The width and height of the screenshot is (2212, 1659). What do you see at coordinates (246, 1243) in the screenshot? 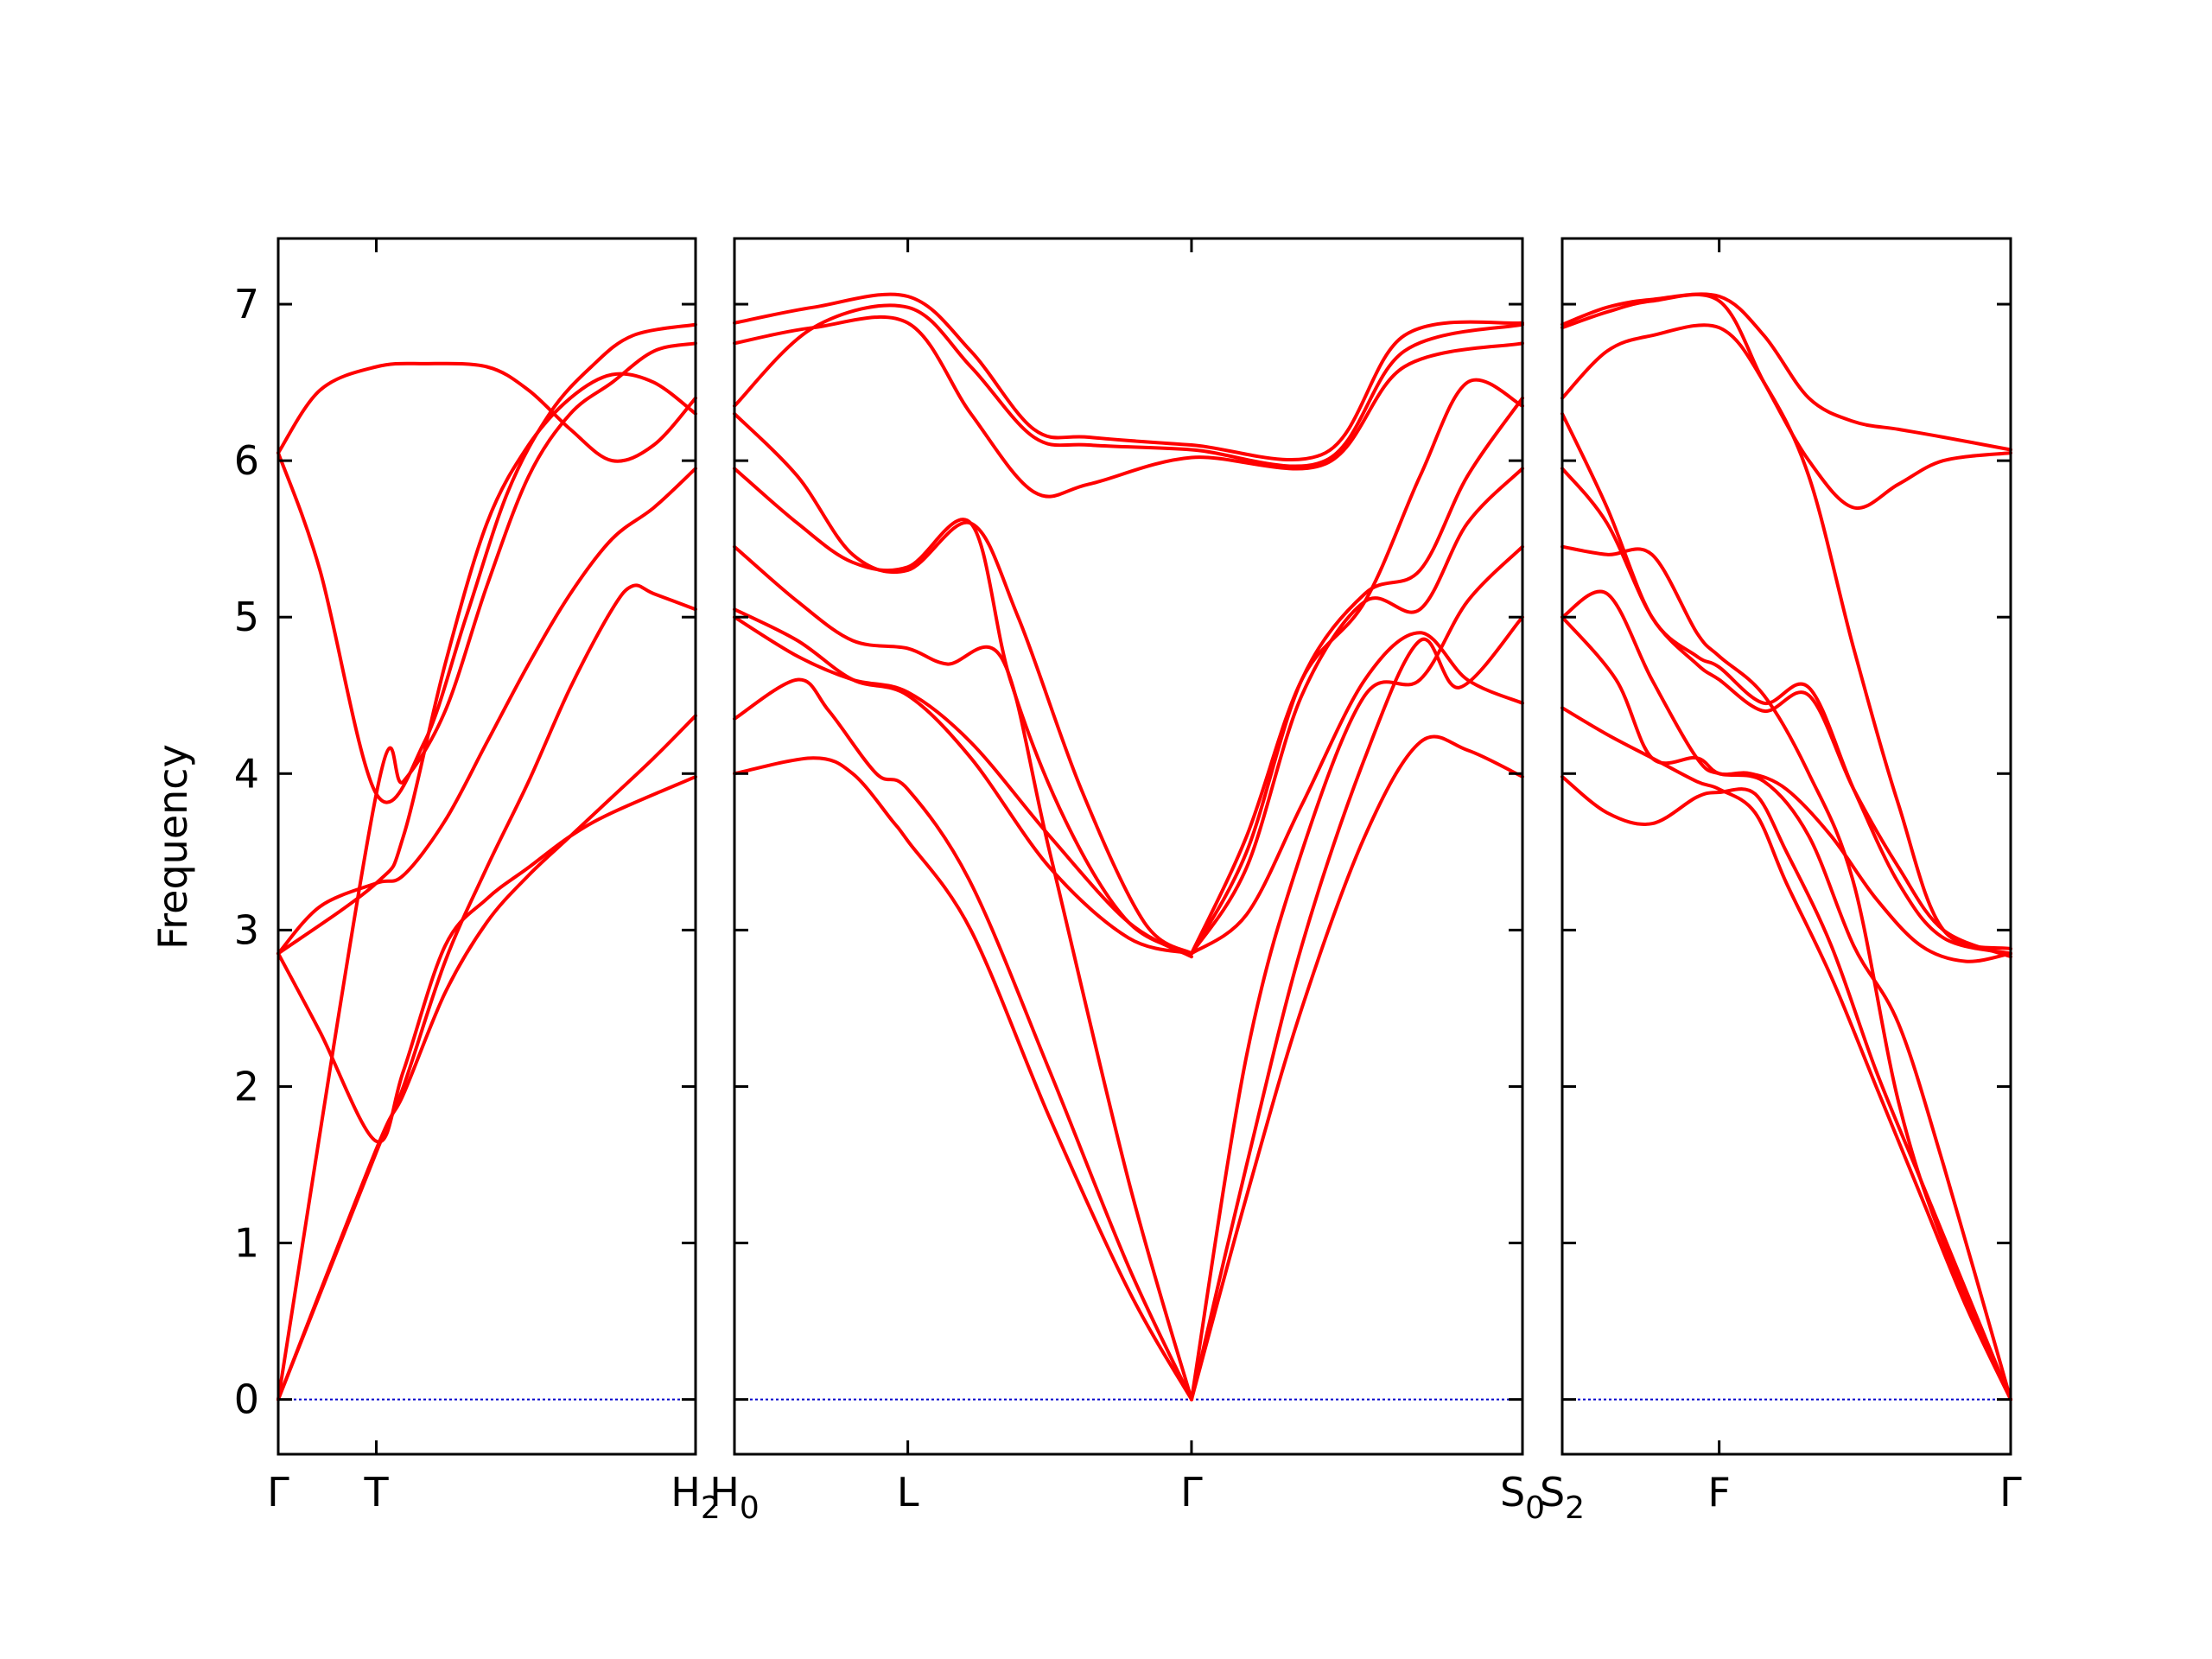
I see `y-tick-label: 1` at bounding box center [246, 1243].